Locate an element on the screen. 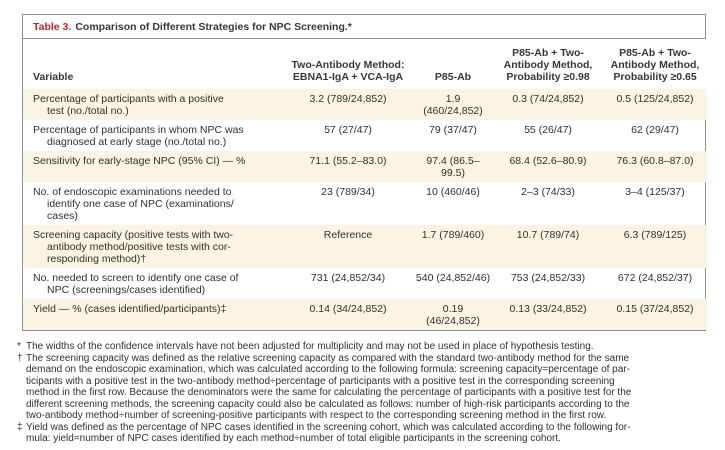 The width and height of the screenshot is (725, 450). value-cell: 0.3 (74/24,852) is located at coordinates (548, 99).